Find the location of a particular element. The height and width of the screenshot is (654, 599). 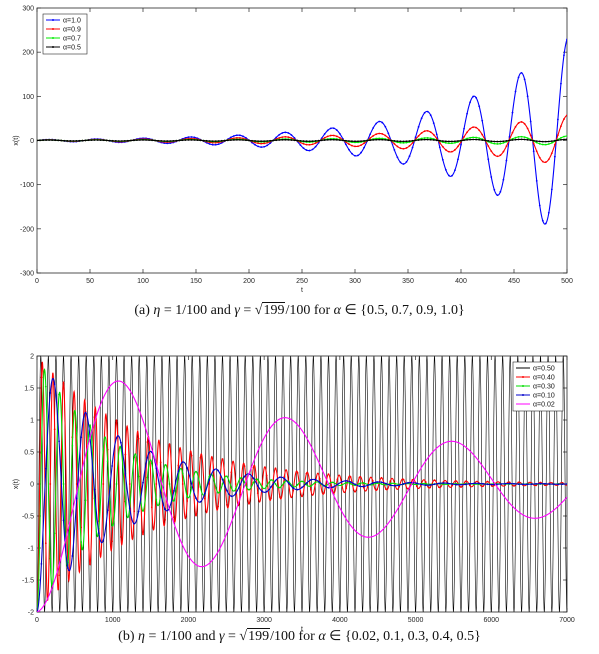

x-axis-label: t is located at coordinates (302, 629).